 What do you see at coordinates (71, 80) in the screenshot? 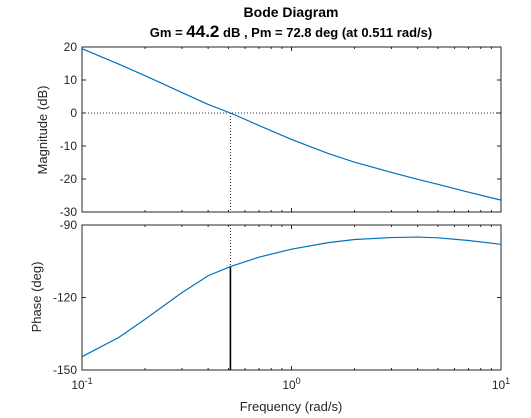
I see `magnitude-y-tick-label: 10` at bounding box center [71, 80].